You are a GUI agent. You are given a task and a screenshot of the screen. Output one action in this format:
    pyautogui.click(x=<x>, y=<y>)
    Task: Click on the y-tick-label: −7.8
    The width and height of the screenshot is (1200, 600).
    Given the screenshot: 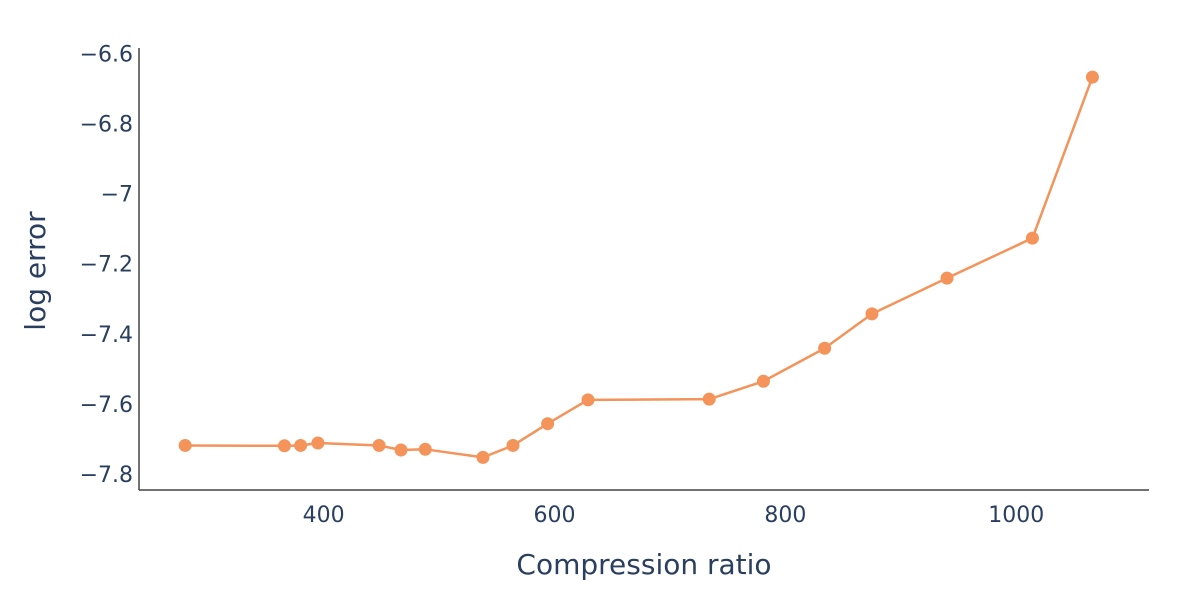 What is the action you would take?
    pyautogui.click(x=106, y=475)
    